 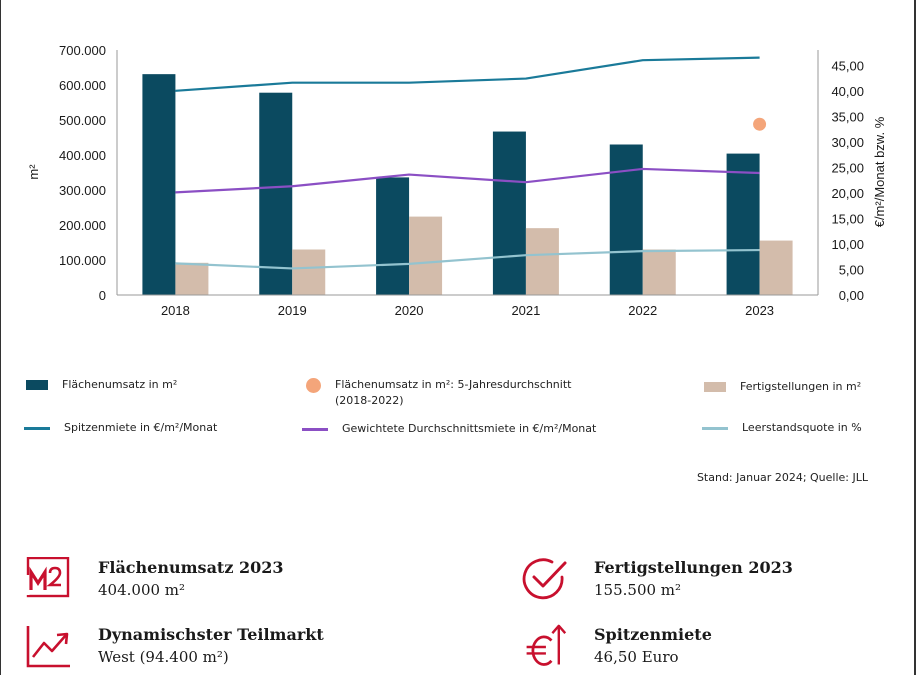 I want to click on kpi-title-flaechenumsatz: Flächenumsatz 2023, so click(x=191, y=567).